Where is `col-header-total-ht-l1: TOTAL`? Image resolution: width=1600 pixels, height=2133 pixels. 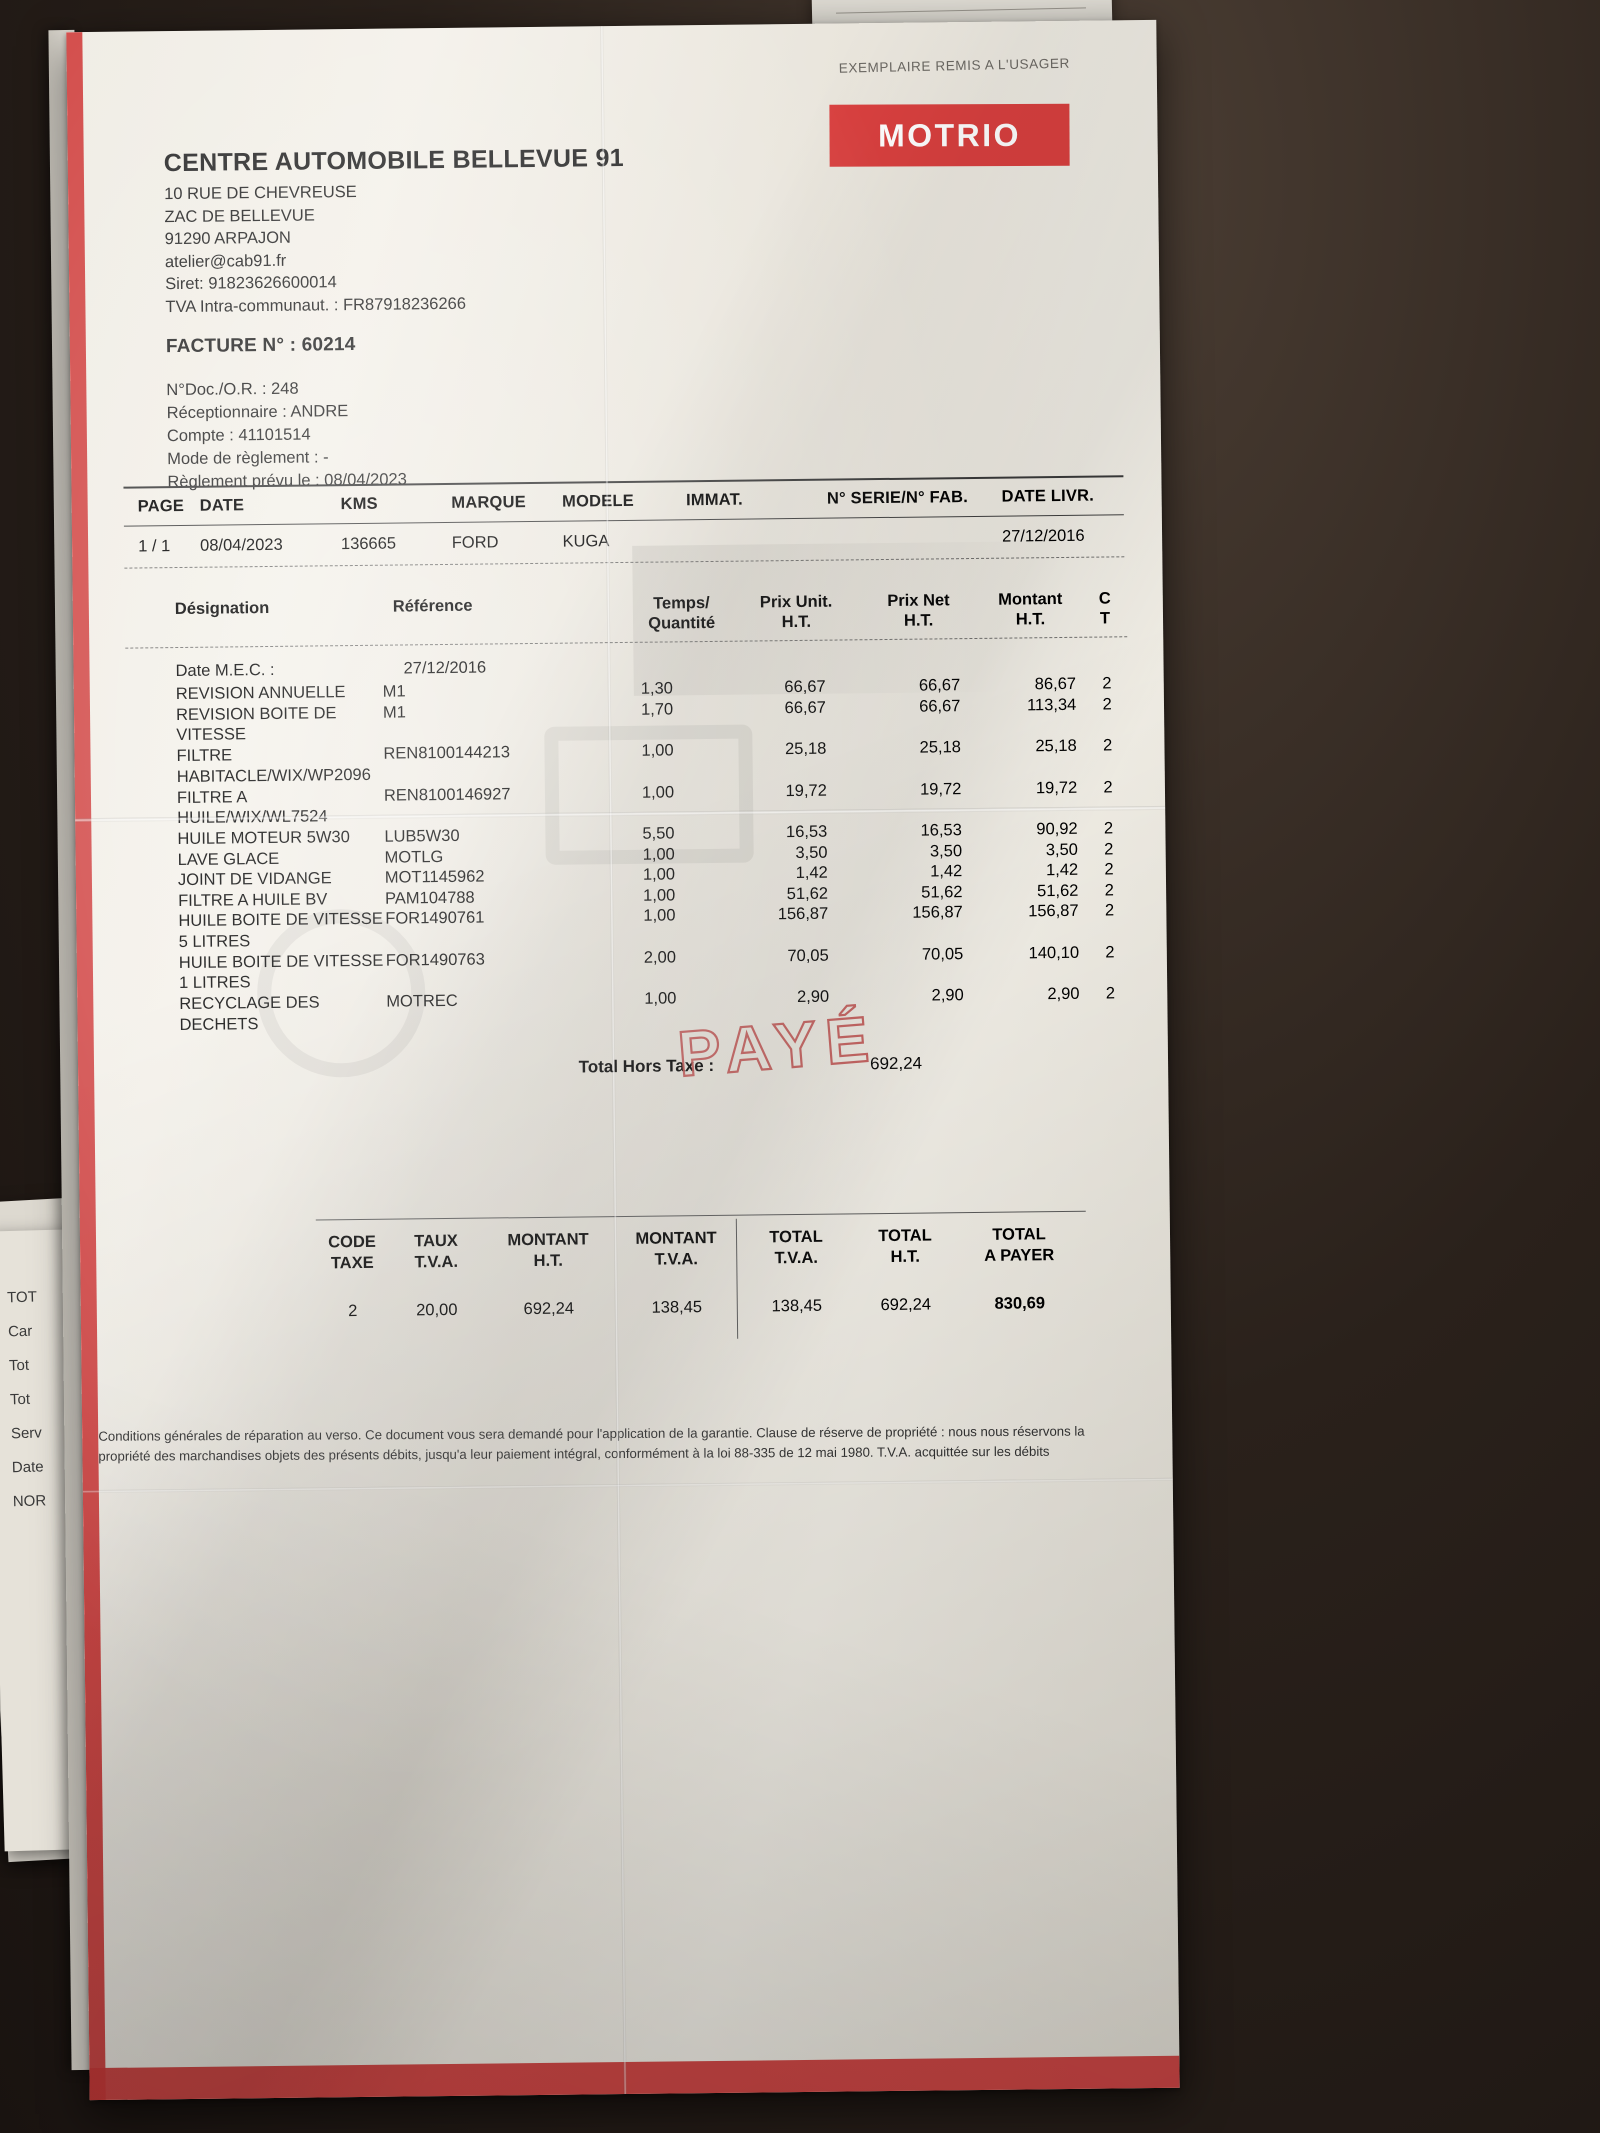 col-header-total-ht-l1: TOTAL is located at coordinates (905, 1236).